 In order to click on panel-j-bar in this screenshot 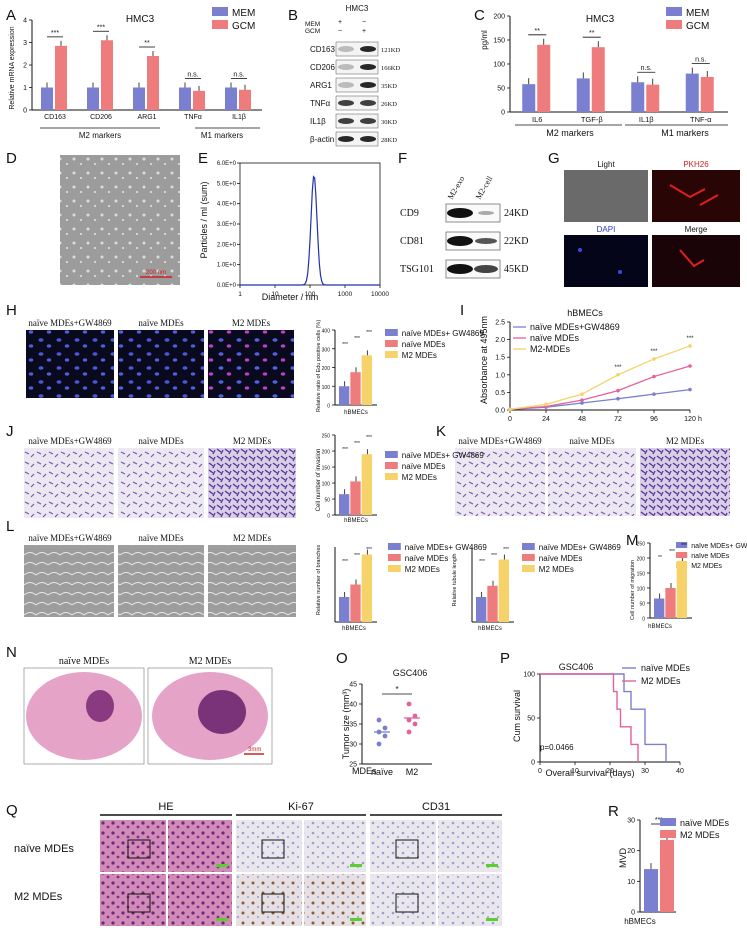, I will do `click(355, 498)`.